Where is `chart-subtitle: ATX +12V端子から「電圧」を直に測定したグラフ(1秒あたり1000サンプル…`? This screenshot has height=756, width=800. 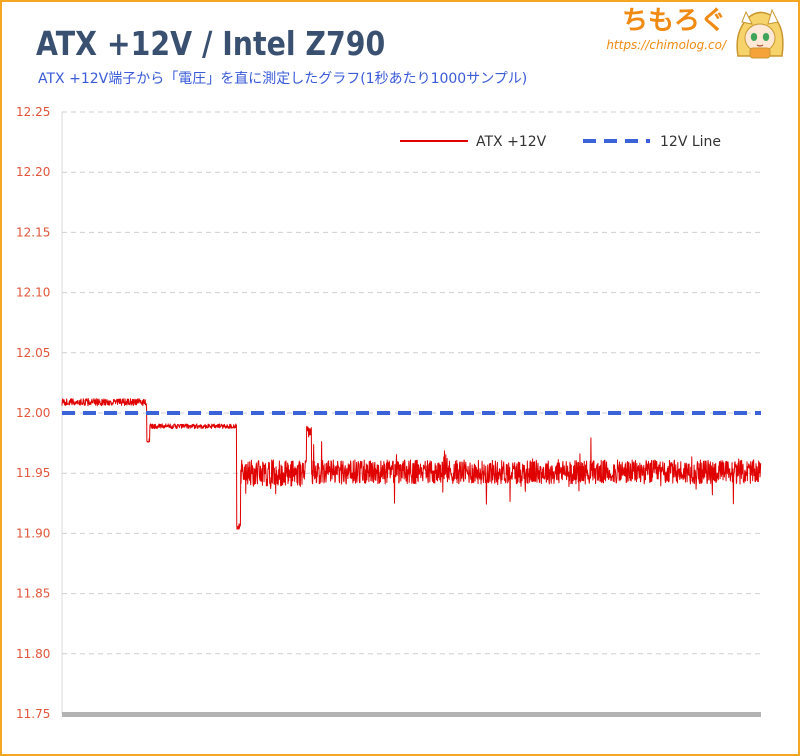 chart-subtitle: ATX +12V端子から「電圧」を直に測定したグラフ(1秒あたり1000サンプル… is located at coordinates (283, 79).